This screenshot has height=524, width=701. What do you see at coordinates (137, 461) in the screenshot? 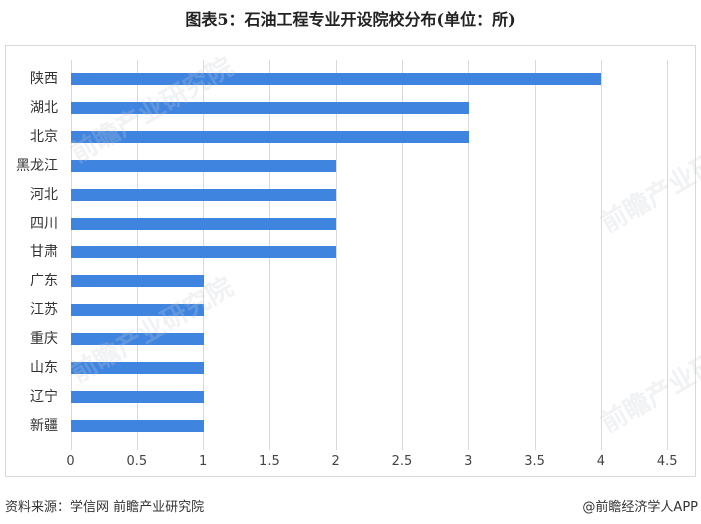
I see `x-tick-label: 0.5` at bounding box center [137, 461].